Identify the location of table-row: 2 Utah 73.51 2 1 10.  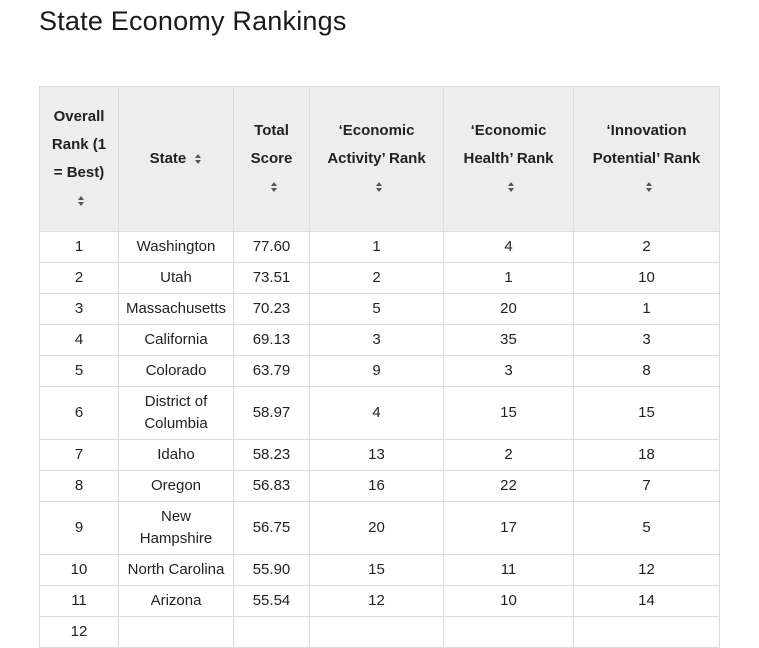
(379, 278).